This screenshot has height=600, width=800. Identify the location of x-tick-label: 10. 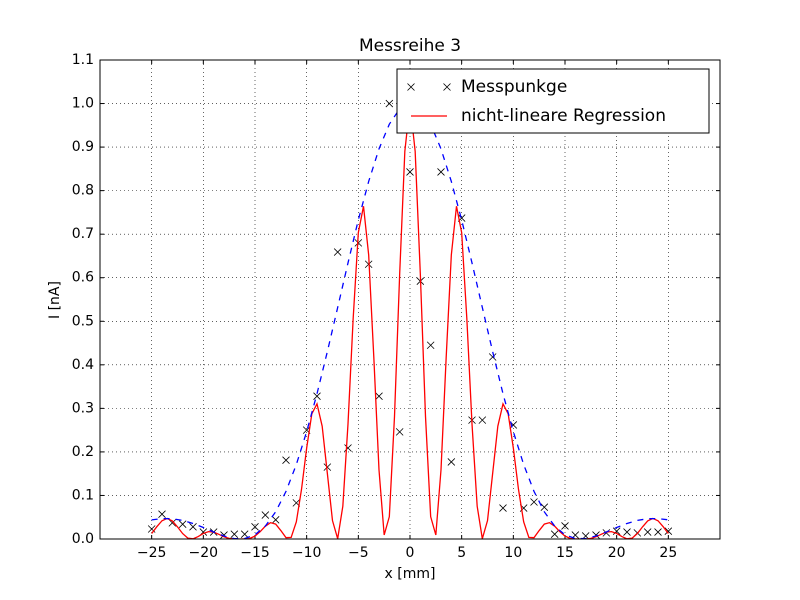
(513, 553).